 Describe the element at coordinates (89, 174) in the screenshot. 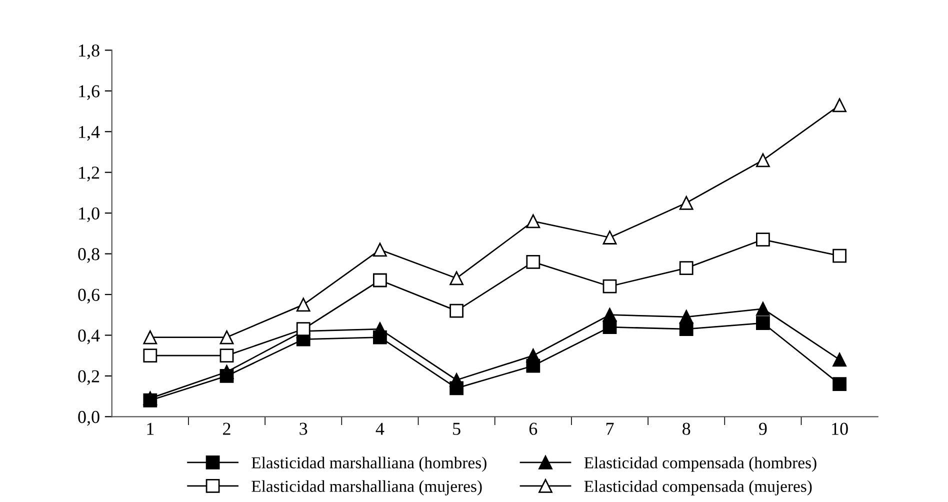

I see `y-tick-label: 1,2` at that location.